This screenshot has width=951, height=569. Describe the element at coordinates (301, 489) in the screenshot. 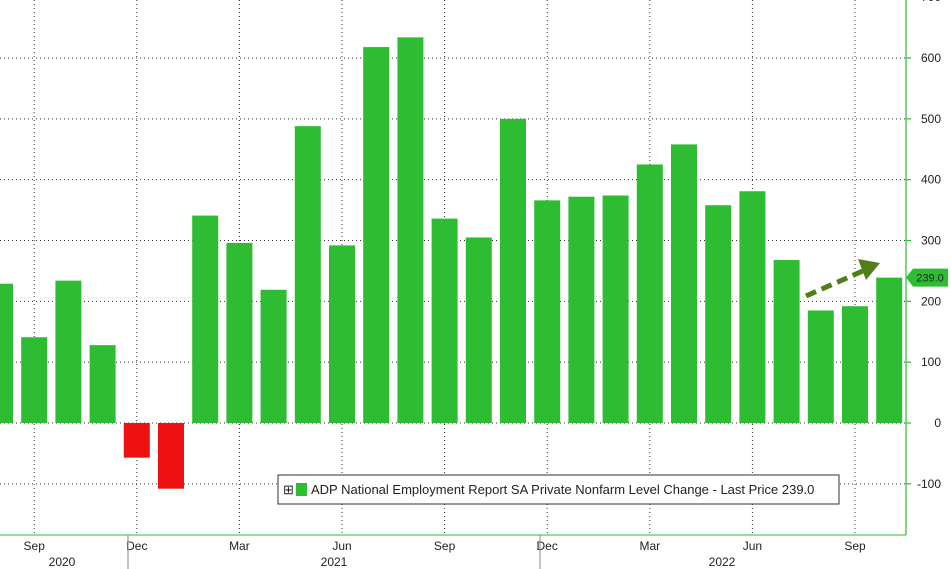

I see `legend-swatch` at that location.